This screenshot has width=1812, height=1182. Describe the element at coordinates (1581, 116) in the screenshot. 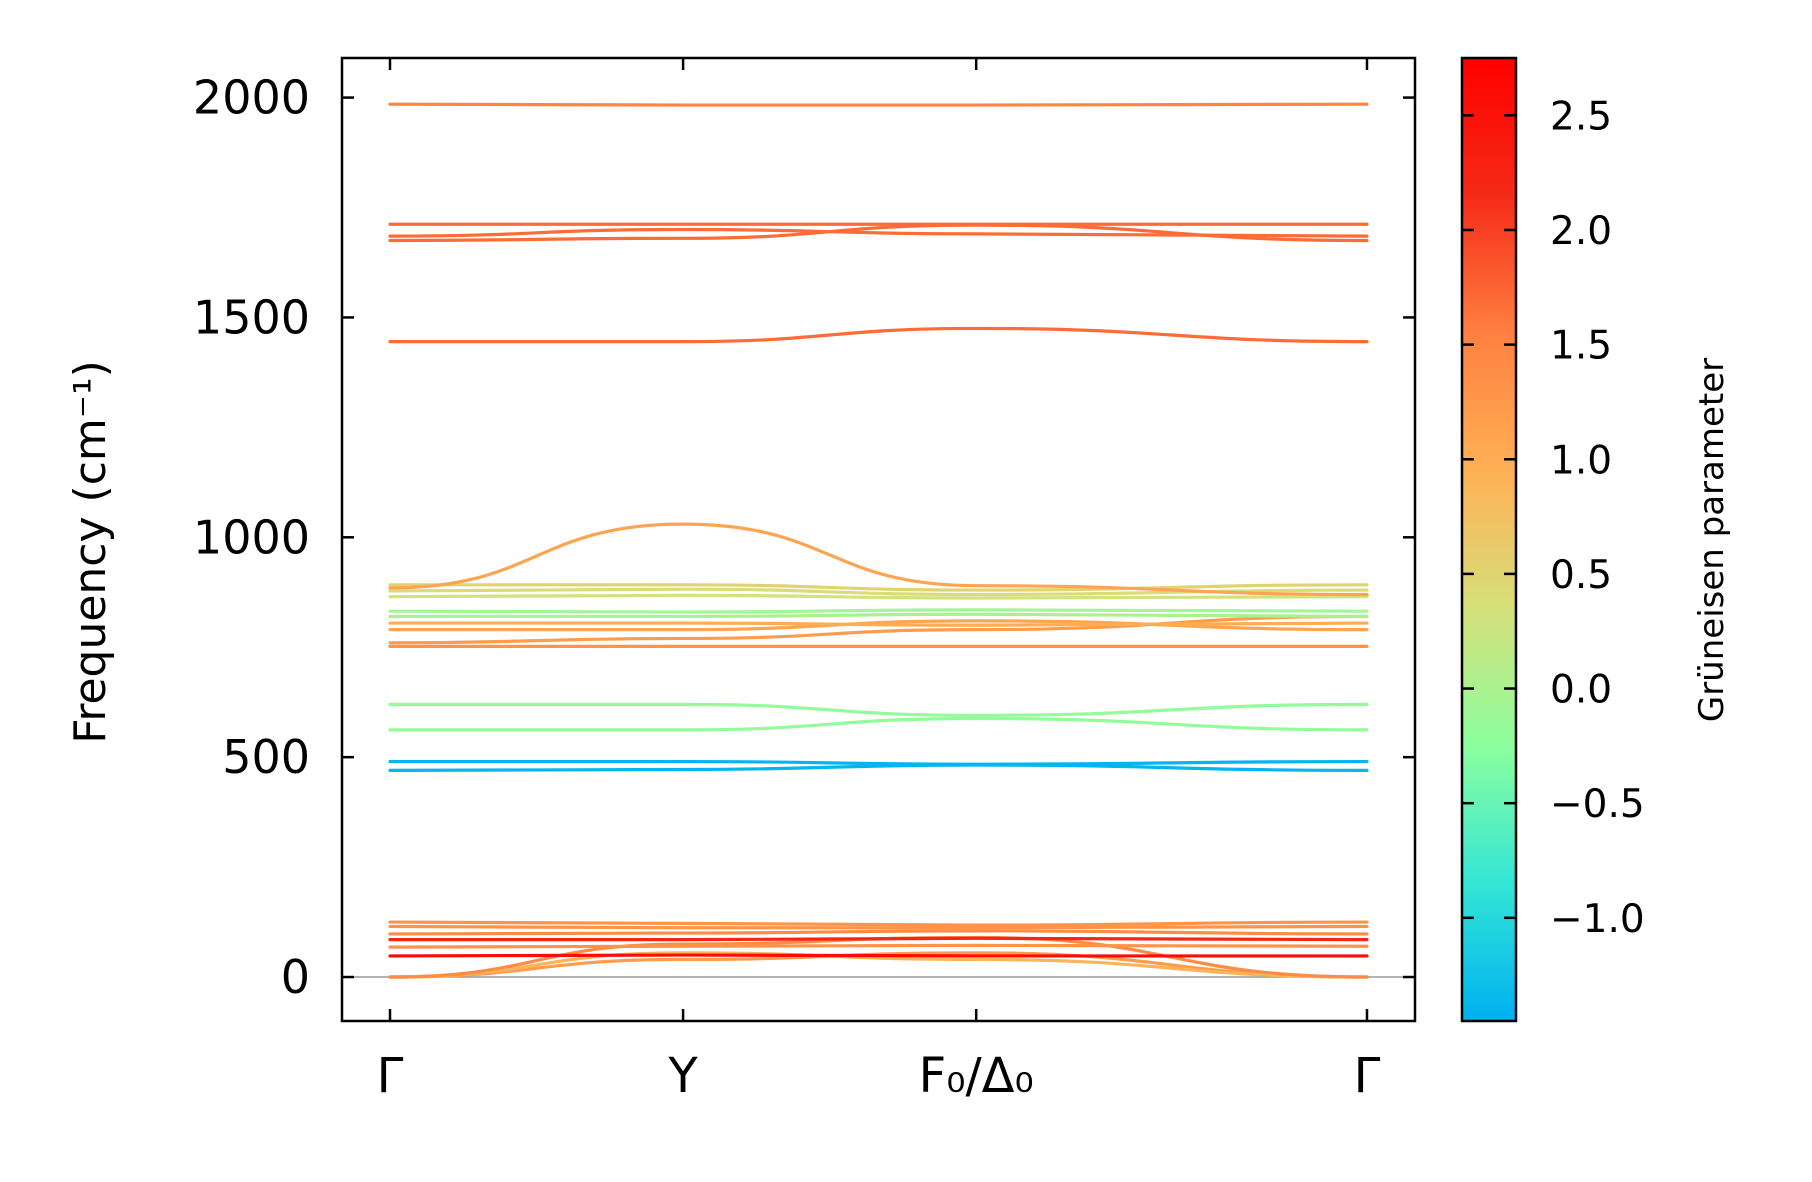

I see `colorbar-tick-label: 2.5` at that location.